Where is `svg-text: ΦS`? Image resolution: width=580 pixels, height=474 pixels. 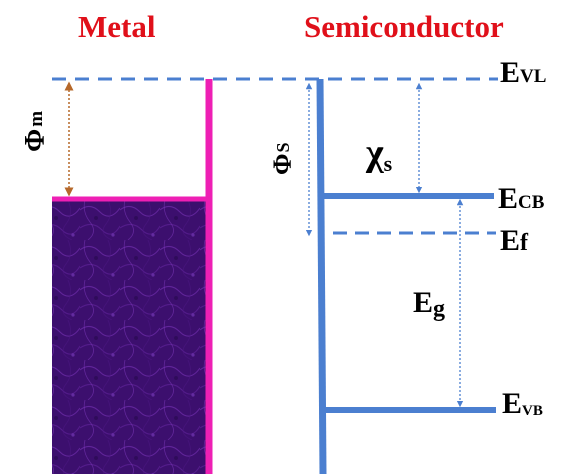 svg-text: ΦS is located at coordinates (282, 158).